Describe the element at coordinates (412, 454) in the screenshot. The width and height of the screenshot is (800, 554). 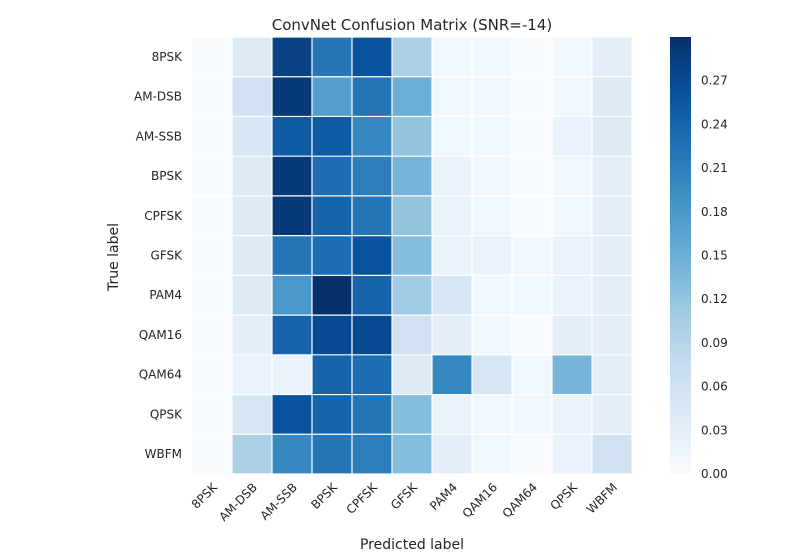
I see `heatmap-cell-wbfm-gfsk` at that location.